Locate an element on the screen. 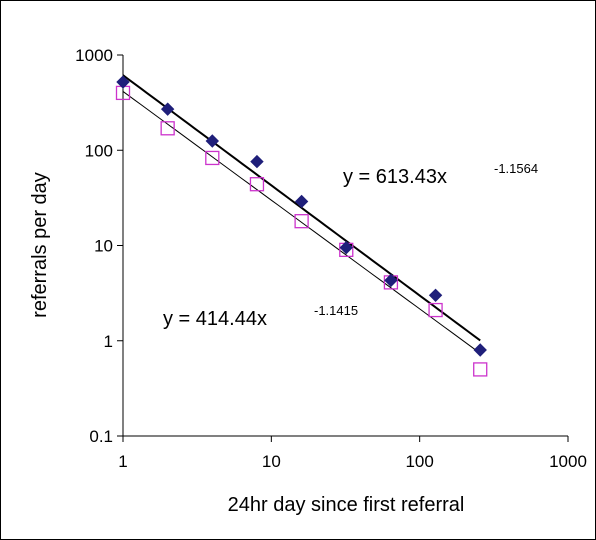 This screenshot has width=596, height=540. y-tick-label: 0.1 is located at coordinates (101, 436).